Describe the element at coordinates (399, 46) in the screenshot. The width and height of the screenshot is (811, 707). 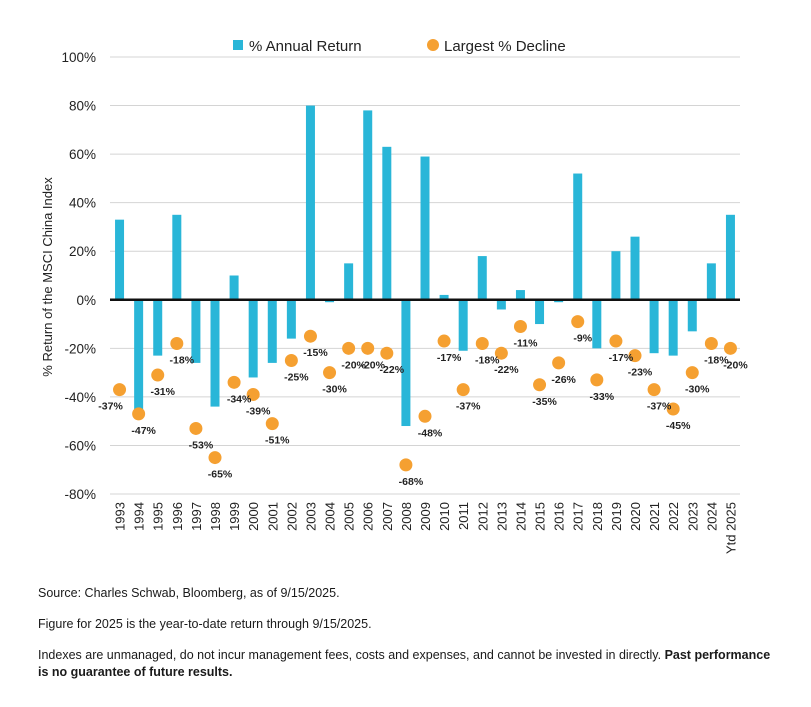
I see `legend: % Annual Return Largest % Decline` at that location.